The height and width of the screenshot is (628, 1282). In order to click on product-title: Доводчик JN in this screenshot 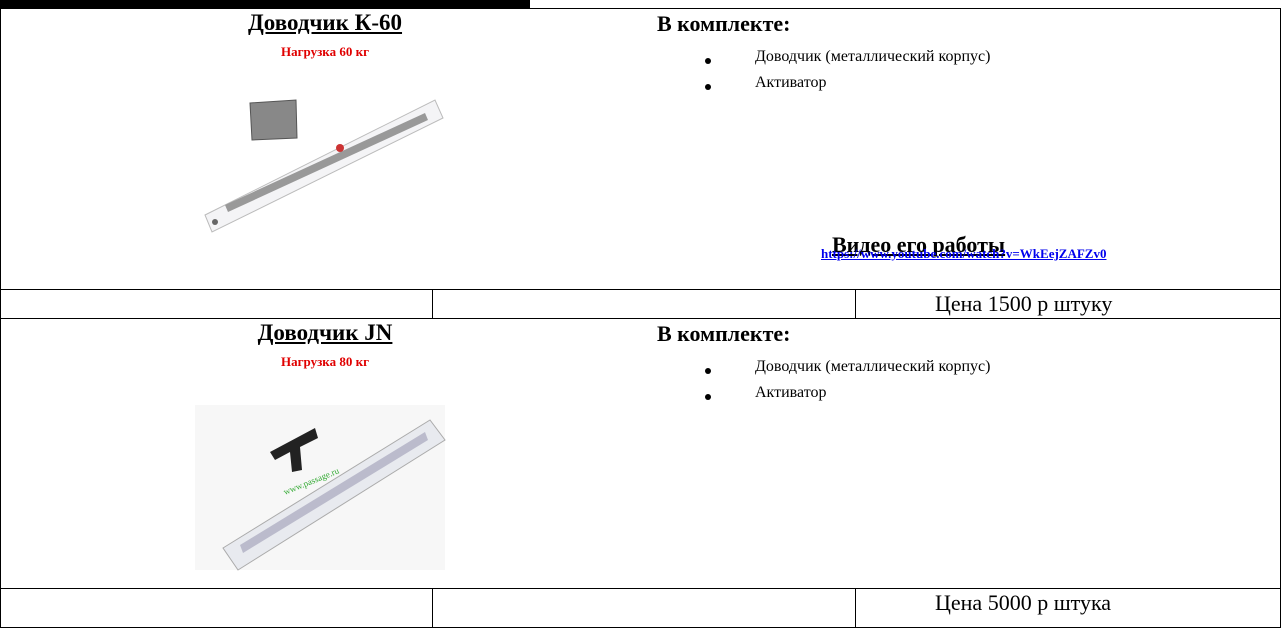, I will do `click(325, 332)`.